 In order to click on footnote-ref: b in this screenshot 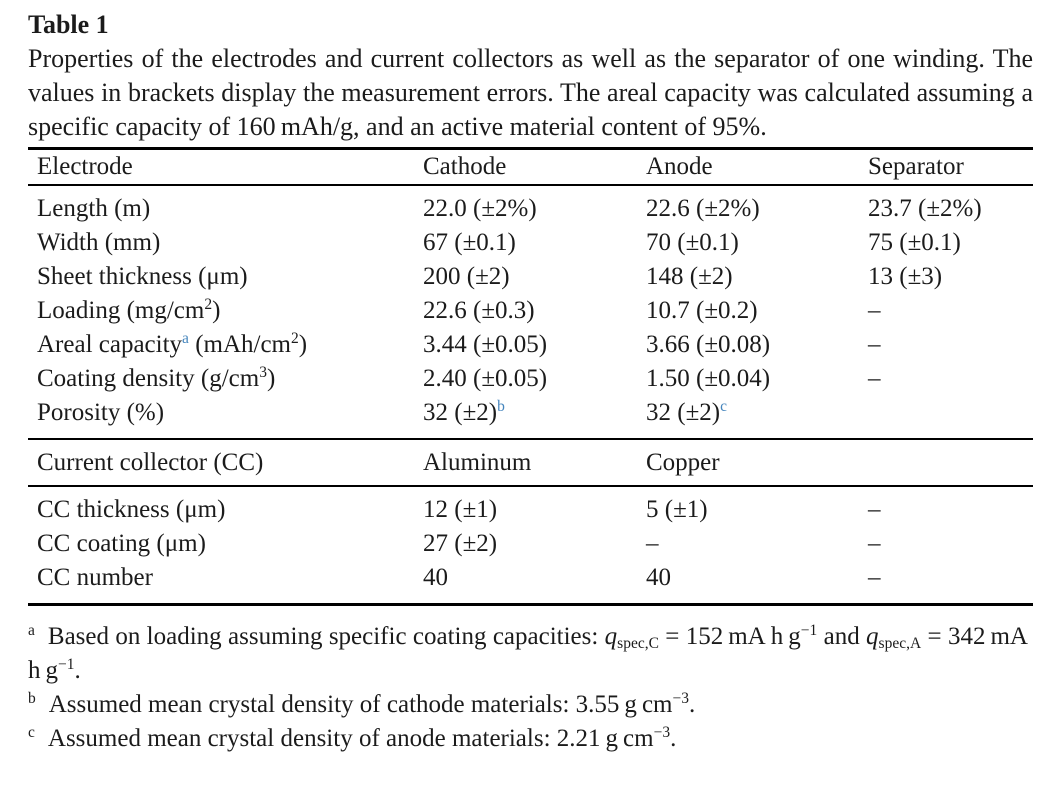, I will do `click(501, 407)`.